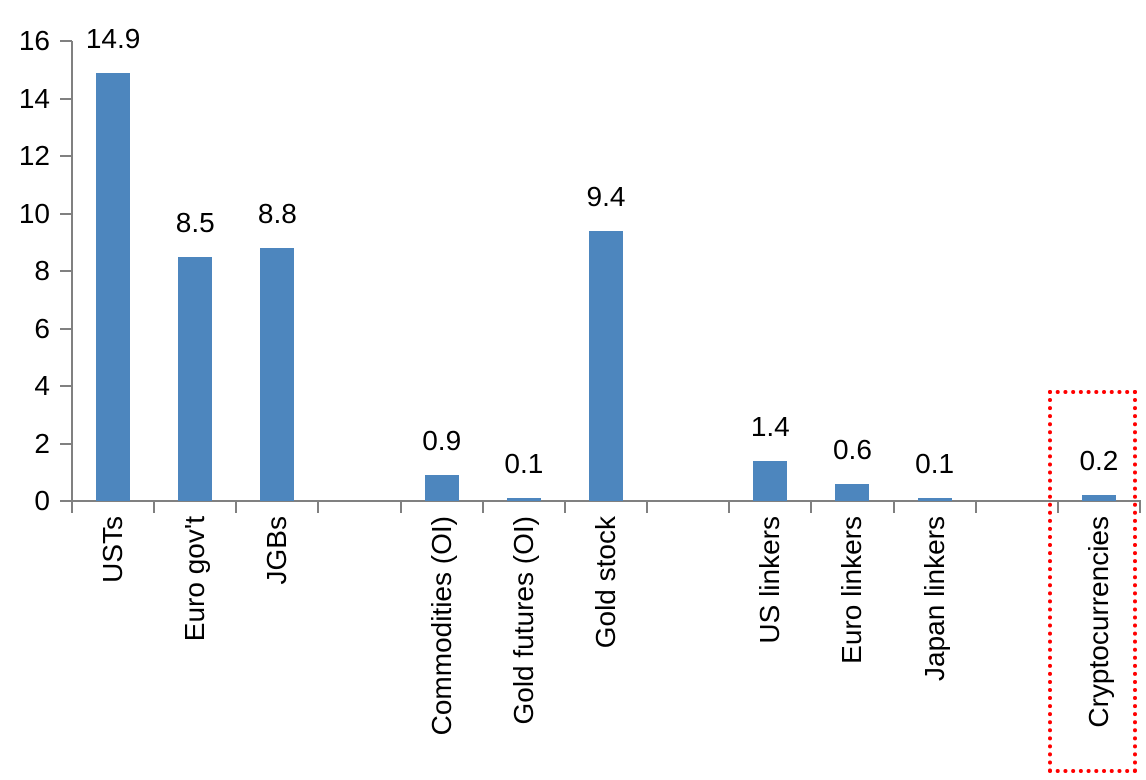 The image size is (1146, 780). I want to click on bar-value-label: 14.9, so click(113, 38).